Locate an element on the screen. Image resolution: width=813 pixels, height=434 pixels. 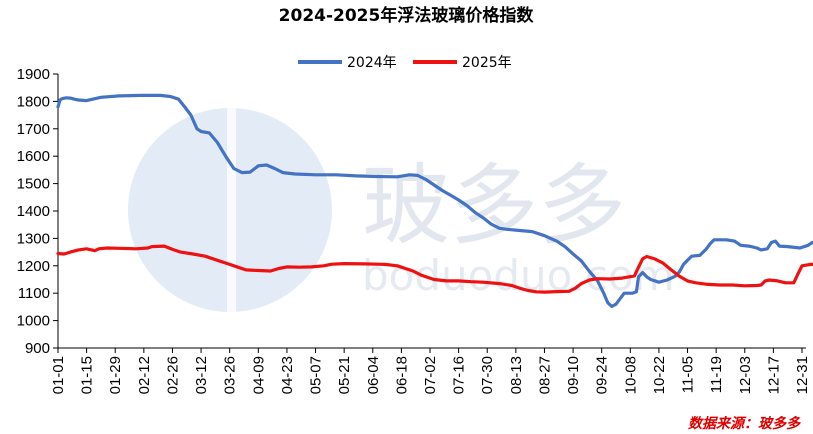
watermark-logo-text: 玻多多 is located at coordinates (494, 205).